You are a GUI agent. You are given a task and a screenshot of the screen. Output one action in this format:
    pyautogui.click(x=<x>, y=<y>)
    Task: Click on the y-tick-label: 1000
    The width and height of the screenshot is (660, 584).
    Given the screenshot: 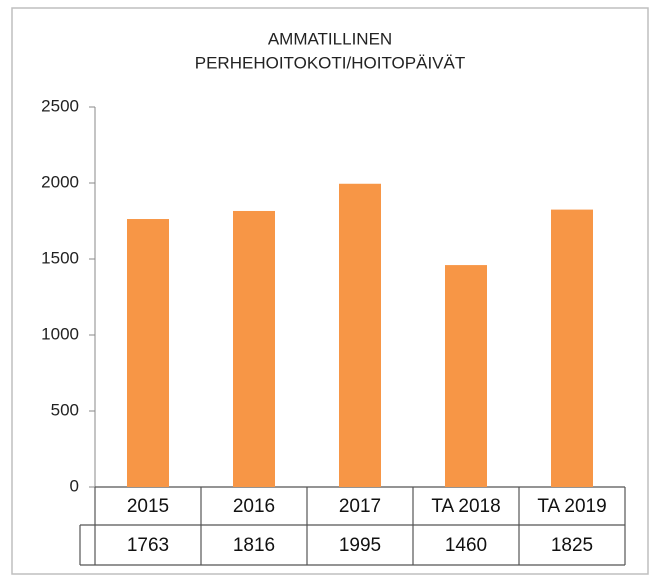 What is the action you would take?
    pyautogui.click(x=60, y=333)
    